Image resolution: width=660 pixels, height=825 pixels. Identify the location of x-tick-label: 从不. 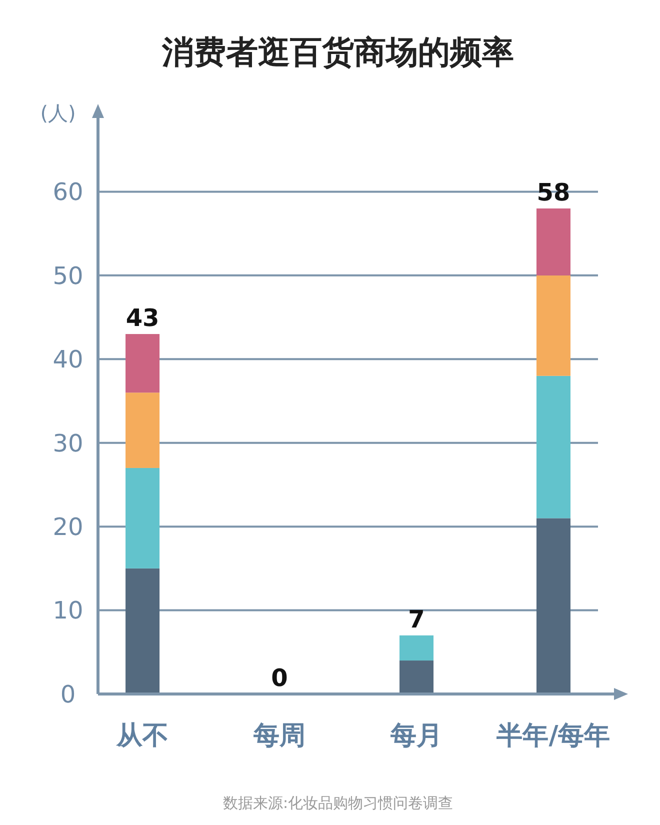
(142, 736).